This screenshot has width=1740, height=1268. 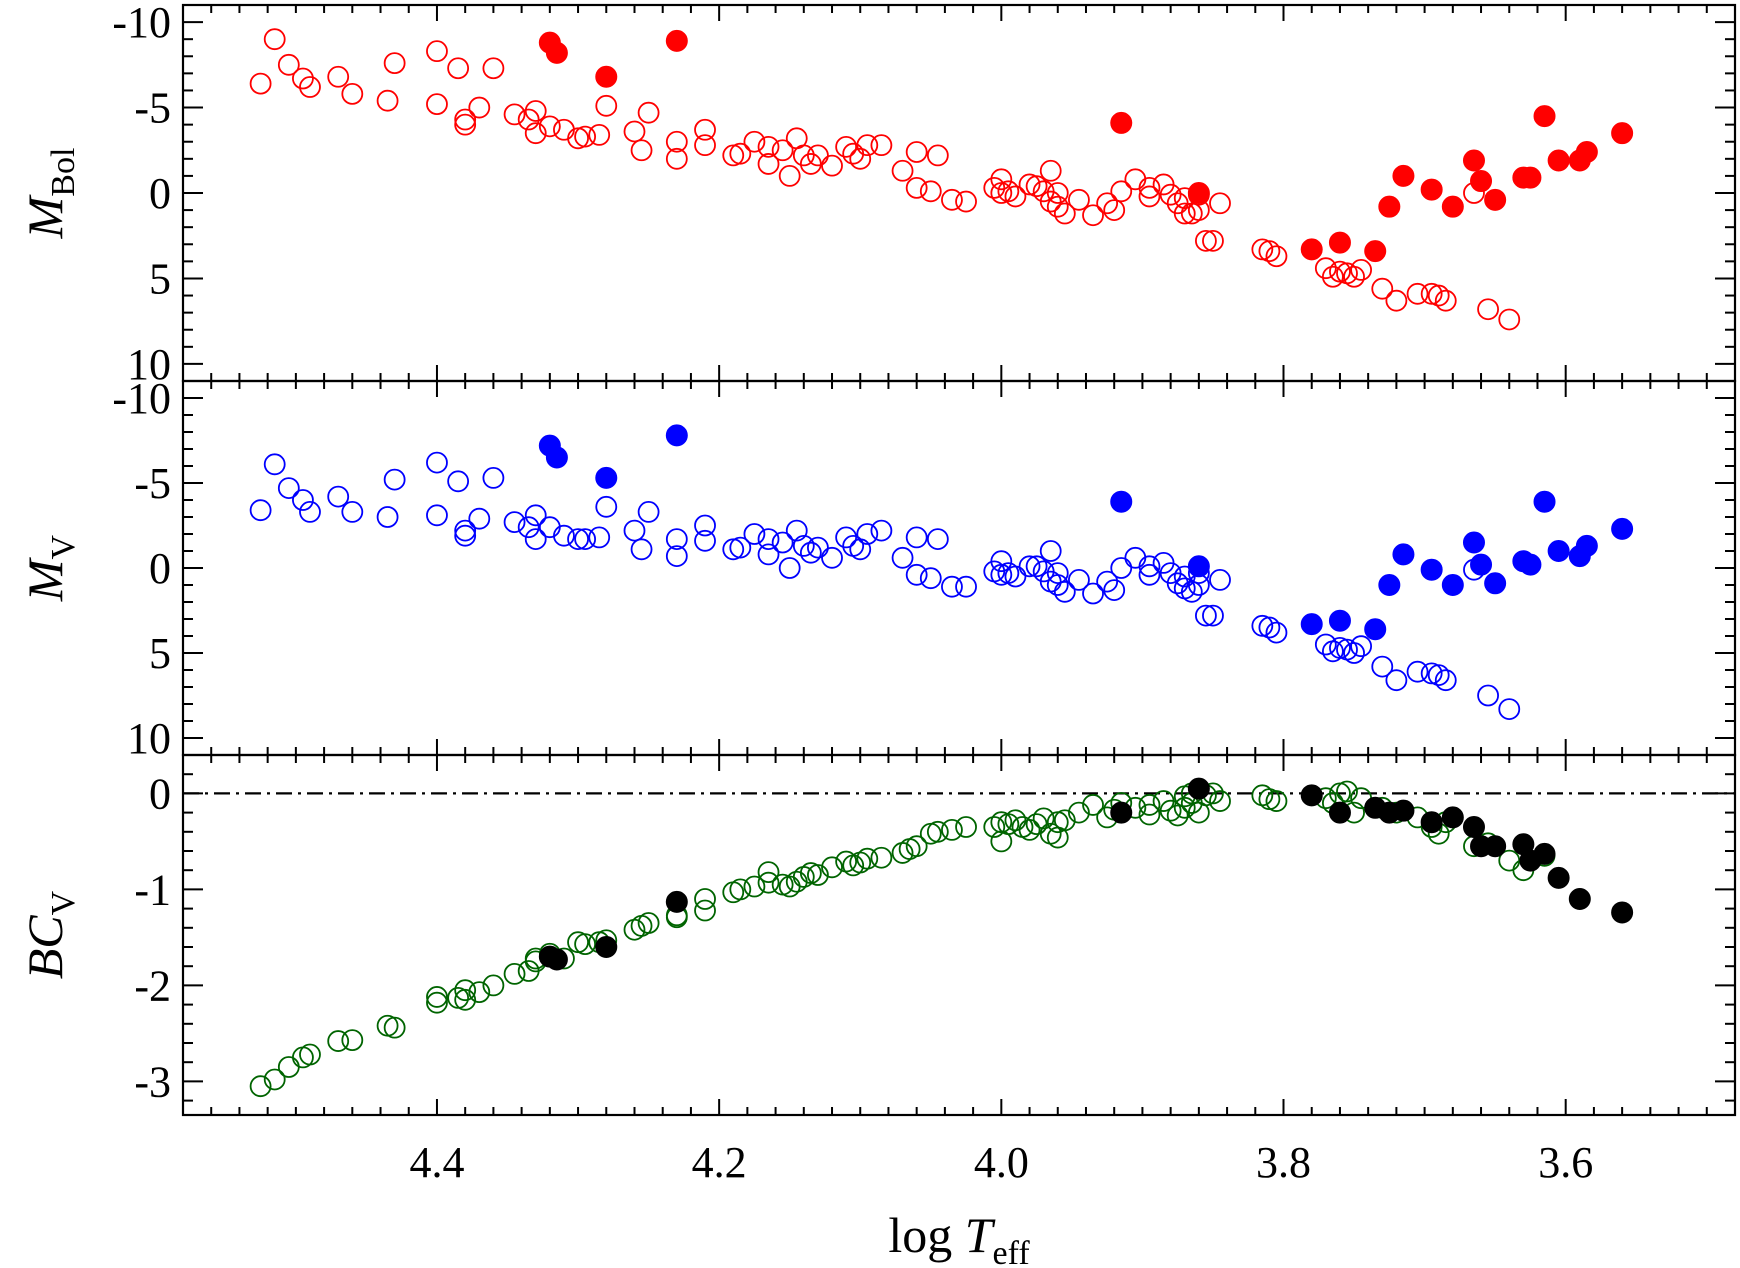 What do you see at coordinates (160, 568) in the screenshot?
I see `y-tick-label: 0` at bounding box center [160, 568].